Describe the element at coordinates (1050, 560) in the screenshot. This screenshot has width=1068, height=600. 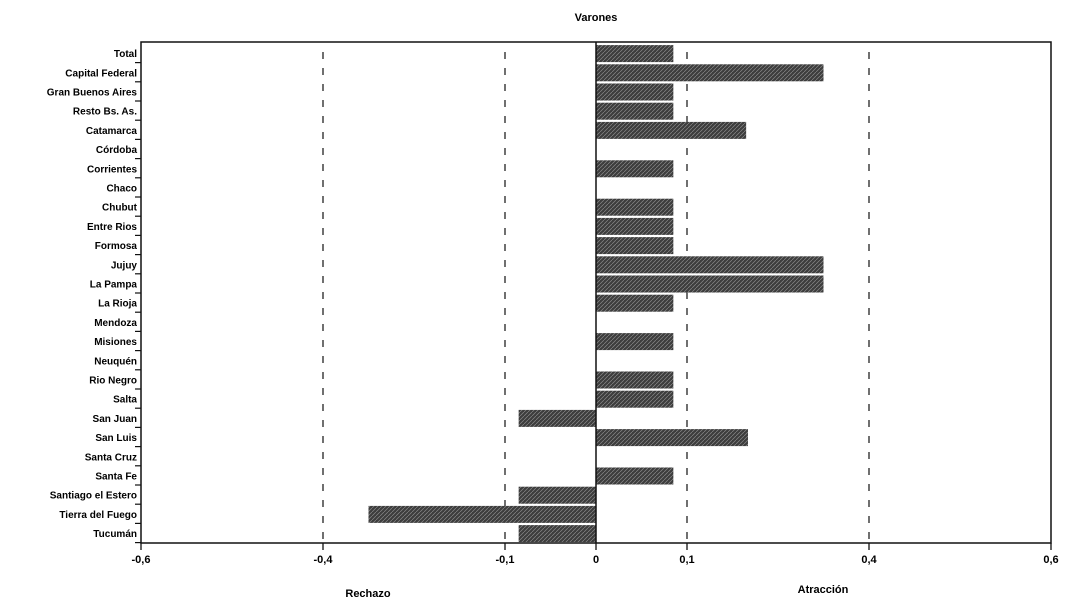
I see `x-tick-label-6: 0,6` at that location.